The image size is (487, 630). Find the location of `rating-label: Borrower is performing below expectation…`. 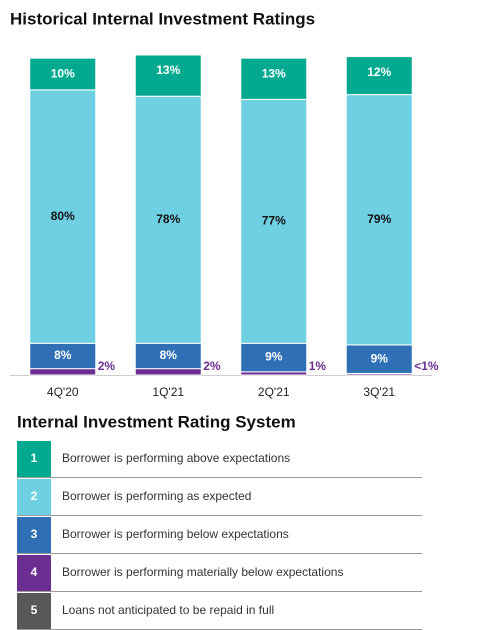

rating-label: Borrower is performing below expectation… is located at coordinates (175, 534).